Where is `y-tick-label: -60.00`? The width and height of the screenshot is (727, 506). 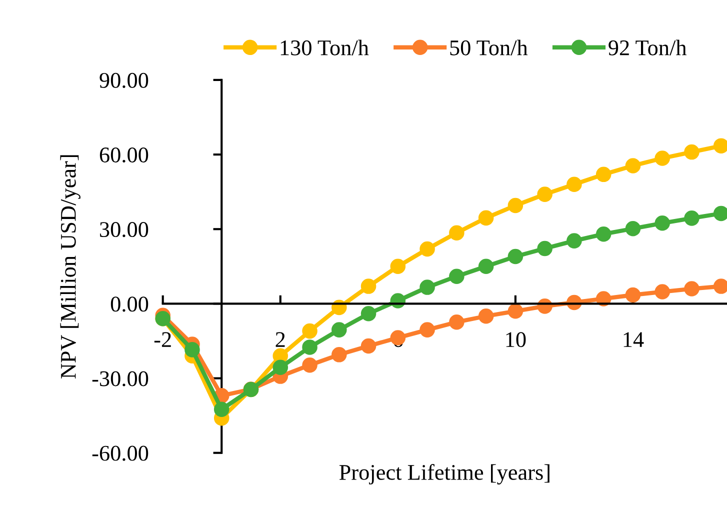
y-tick-label: -60.00 is located at coordinates (120, 453).